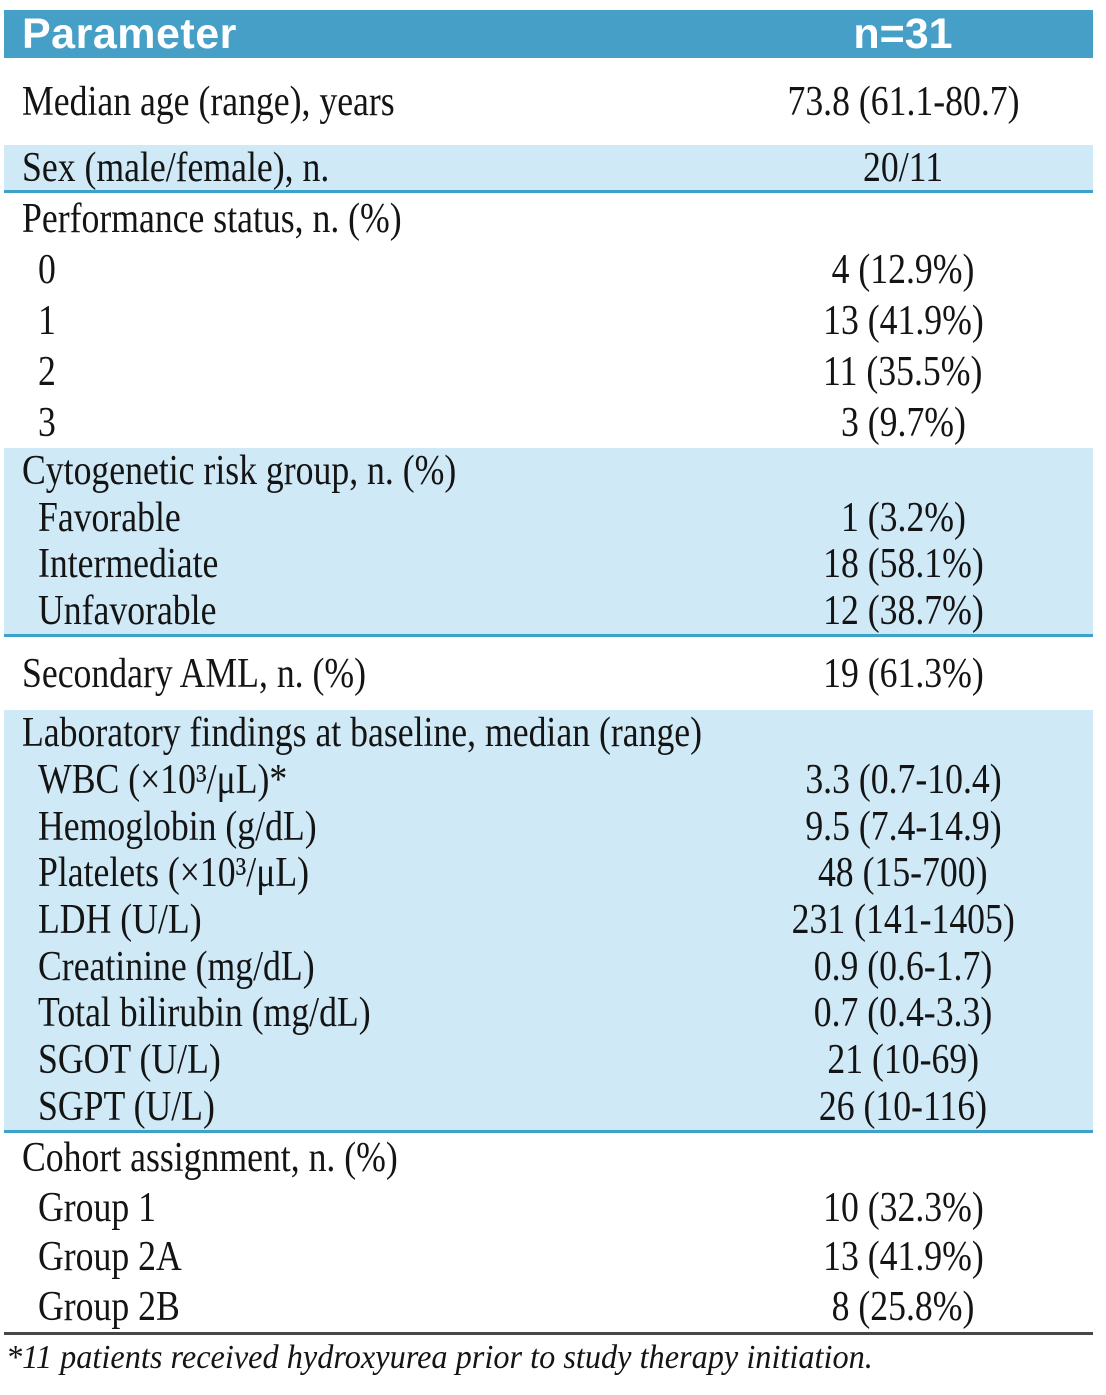 The height and width of the screenshot is (1395, 1106). I want to click on row-label-text: Group 2A, so click(110, 1257).